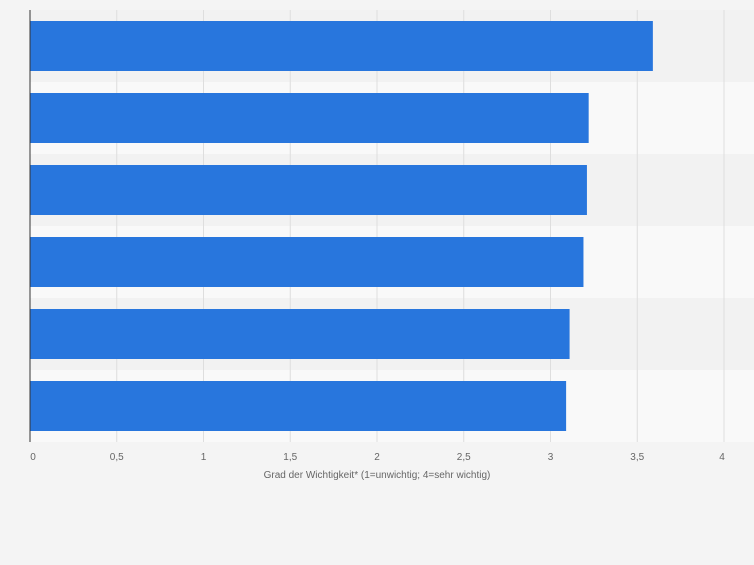  Describe the element at coordinates (117, 457) in the screenshot. I see `x-tick-label: 0,5` at that location.